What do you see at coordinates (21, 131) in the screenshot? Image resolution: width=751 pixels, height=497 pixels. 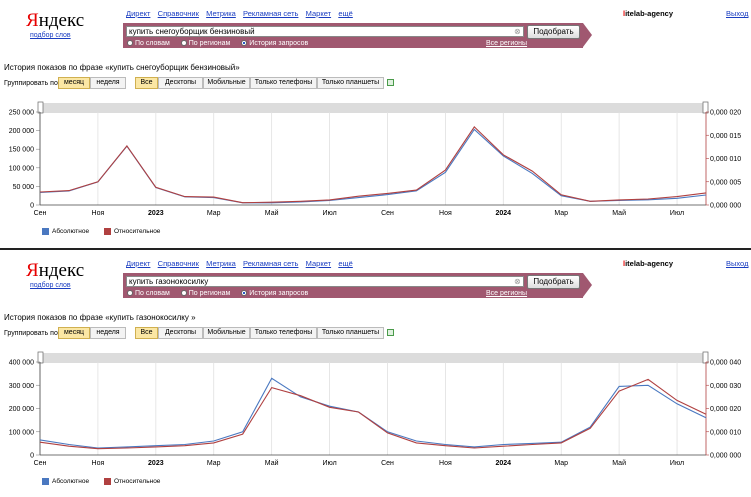 I see `left-axis-tick-label: 200 000` at bounding box center [21, 131].